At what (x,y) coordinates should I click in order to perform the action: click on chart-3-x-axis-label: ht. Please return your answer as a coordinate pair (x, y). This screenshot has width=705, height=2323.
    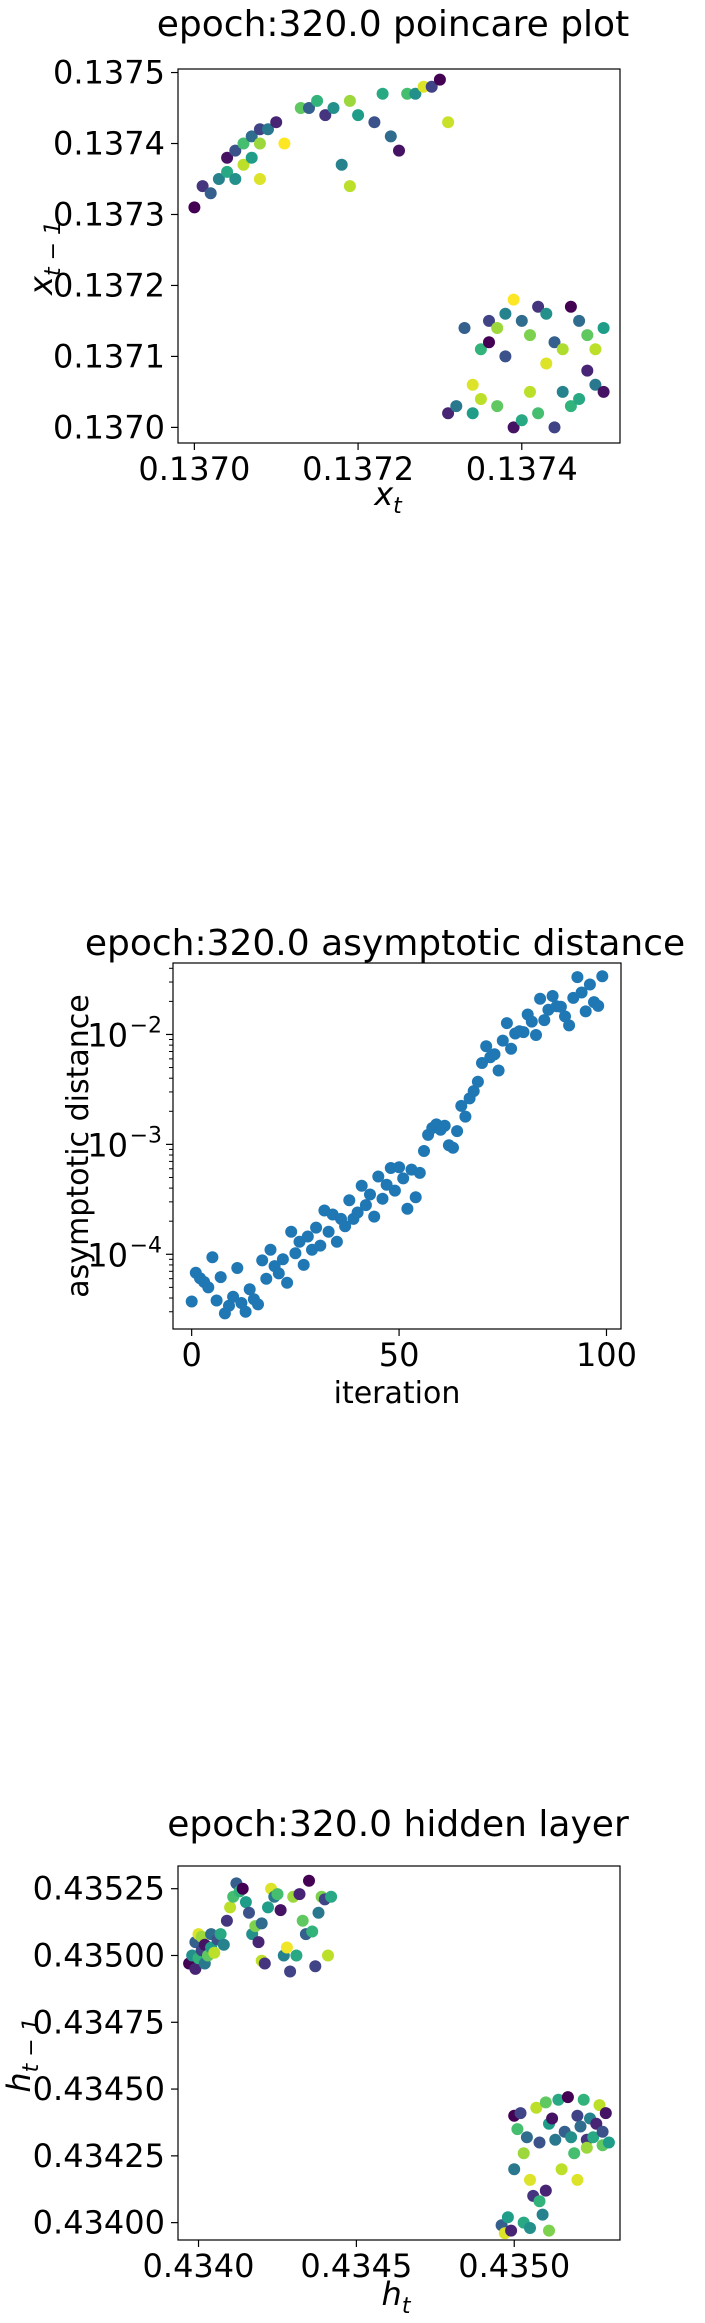
    Looking at the image, I should click on (397, 2297).